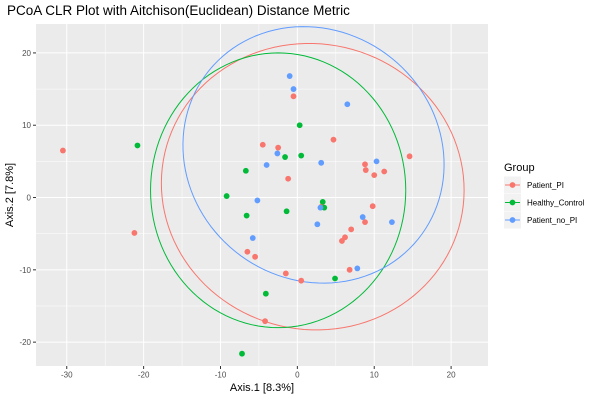 Image resolution: width=600 pixels, height=400 pixels. What do you see at coordinates (258, 373) in the screenshot?
I see `x-axis-ticks: -30 -20 -10 0 10 20` at bounding box center [258, 373].